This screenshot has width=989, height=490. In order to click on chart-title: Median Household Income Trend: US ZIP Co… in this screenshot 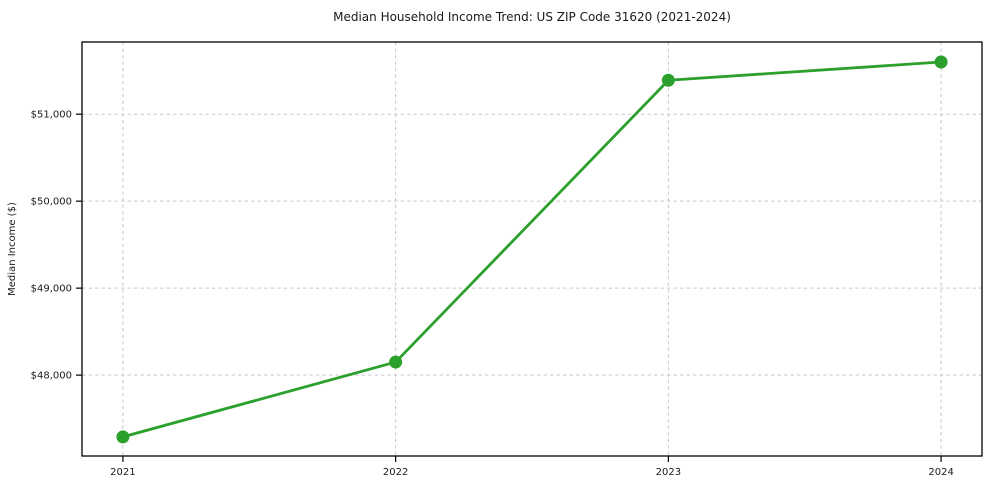, I will do `click(532, 17)`.